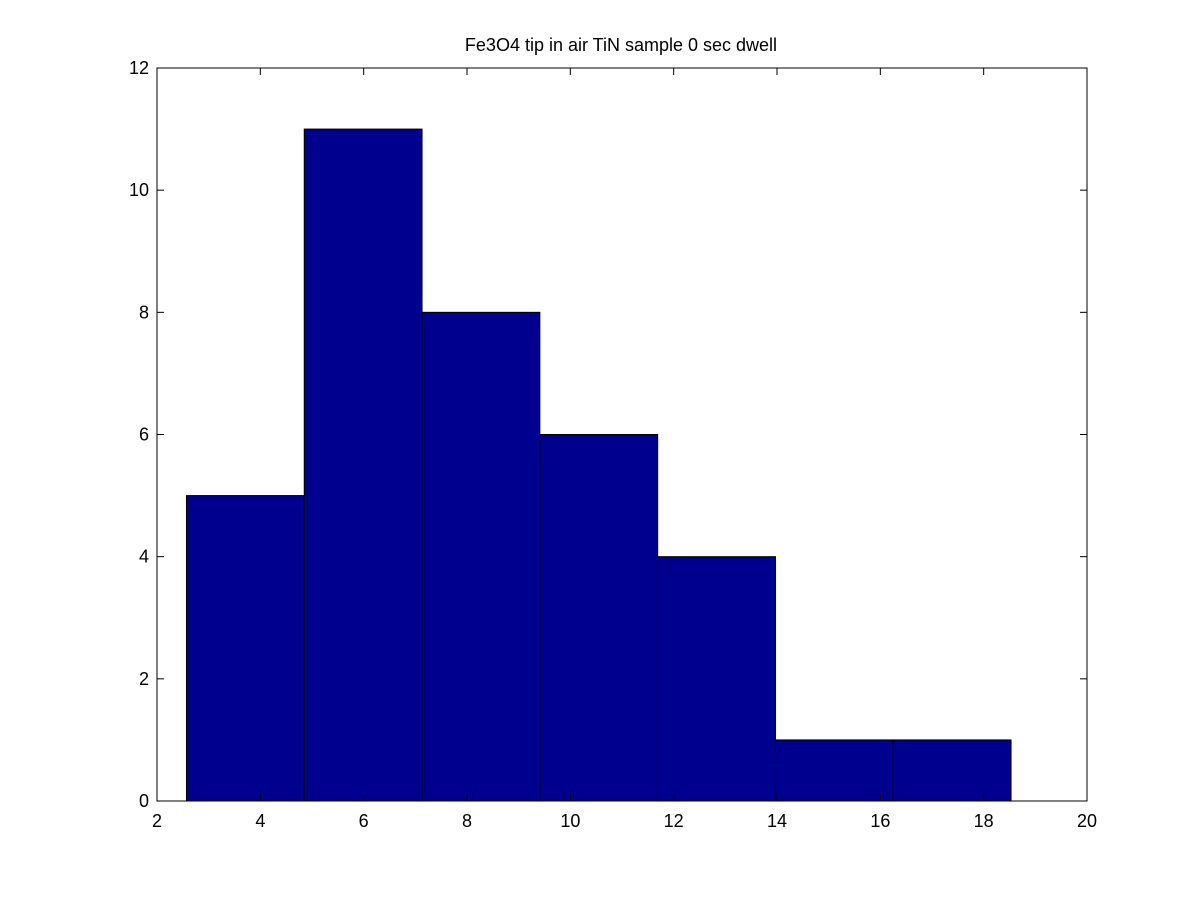  I want to click on x-tick-label: 2, so click(157, 821).